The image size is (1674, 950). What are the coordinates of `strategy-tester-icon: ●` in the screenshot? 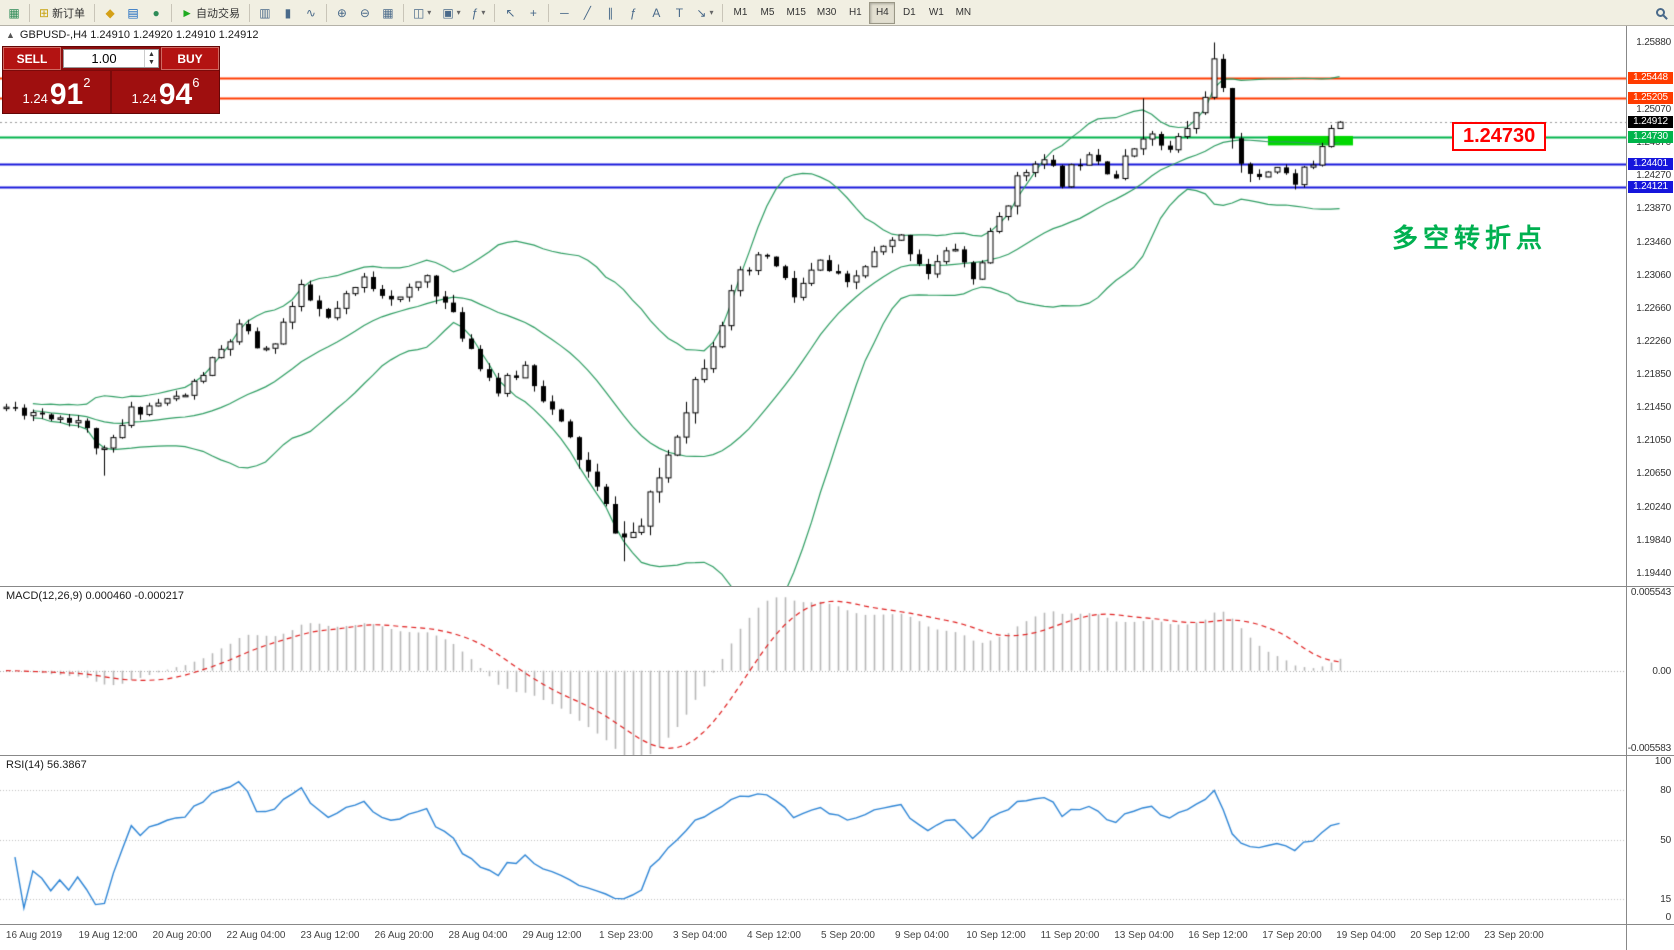 It's located at (156, 12).